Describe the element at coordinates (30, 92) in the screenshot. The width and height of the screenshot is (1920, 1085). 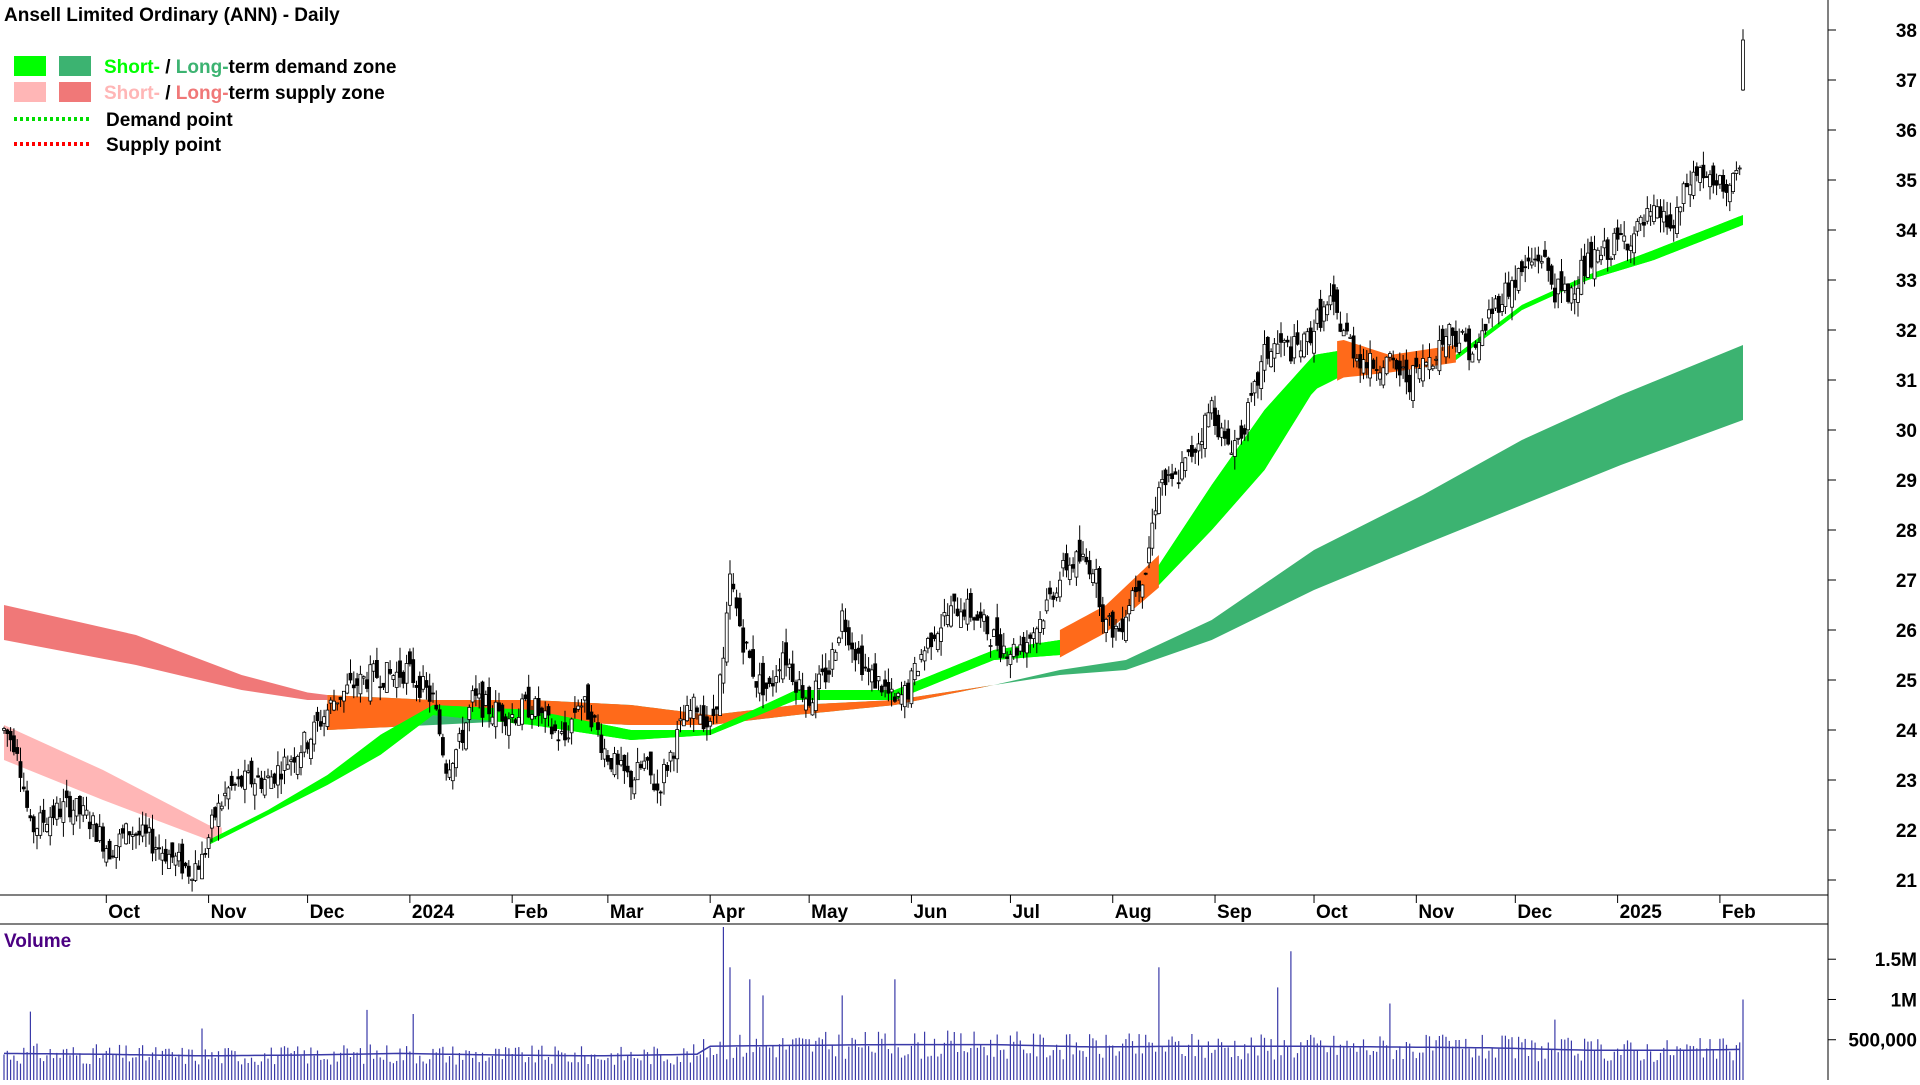
I see `legend-swatch-short` at that location.